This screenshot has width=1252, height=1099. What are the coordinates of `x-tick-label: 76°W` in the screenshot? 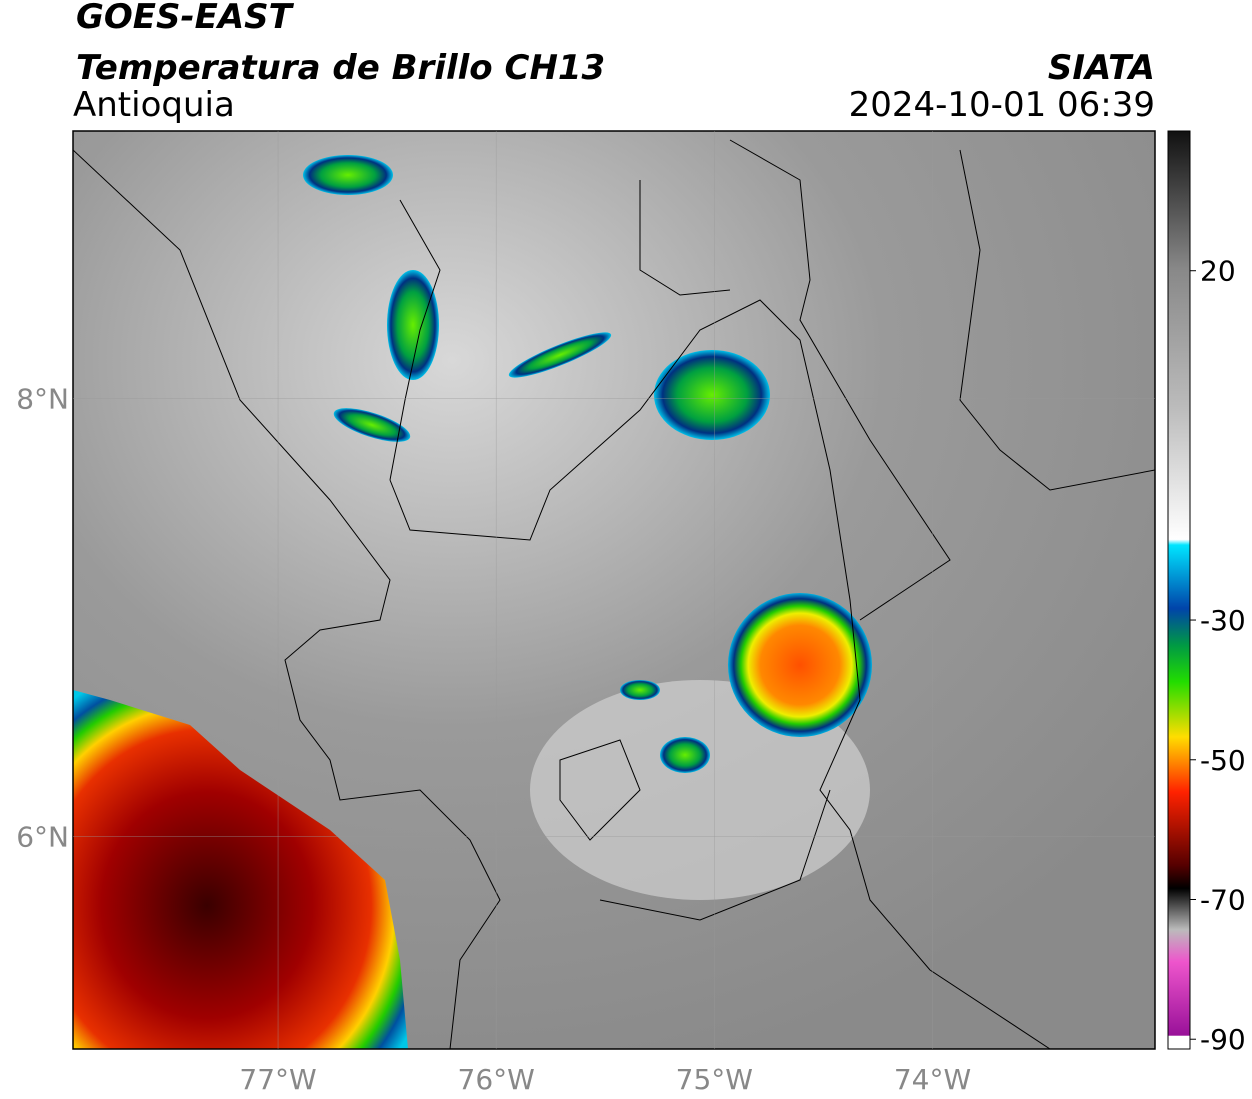 It's located at (496, 1079).